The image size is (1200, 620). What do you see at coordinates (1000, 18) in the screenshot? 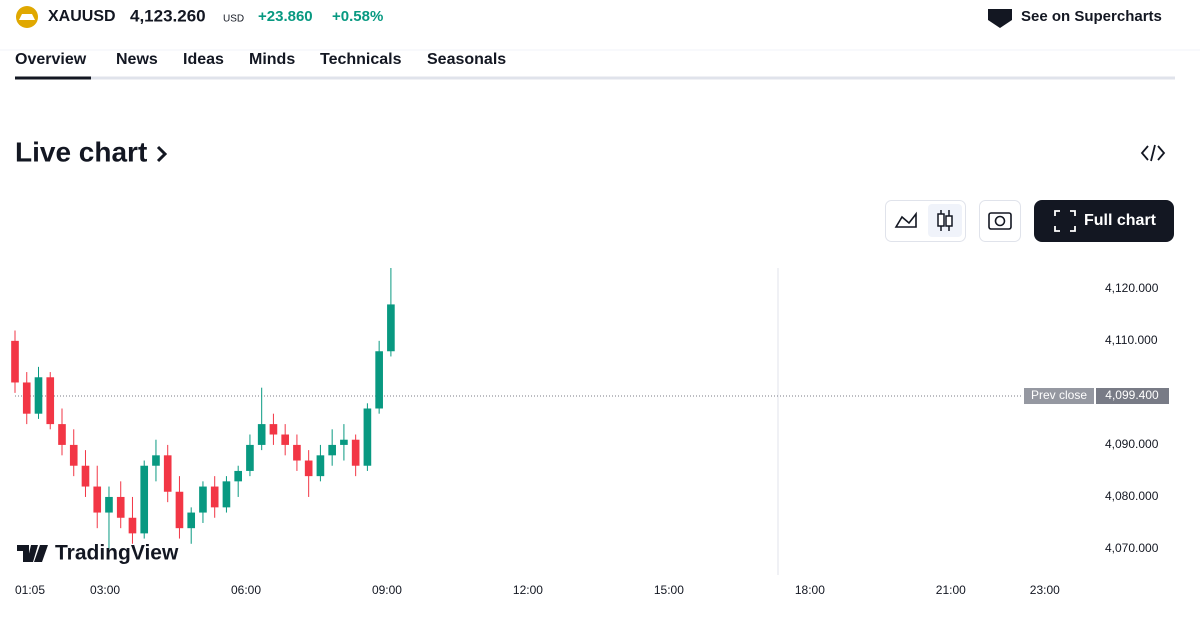
I see `supercharts-icon` at bounding box center [1000, 18].